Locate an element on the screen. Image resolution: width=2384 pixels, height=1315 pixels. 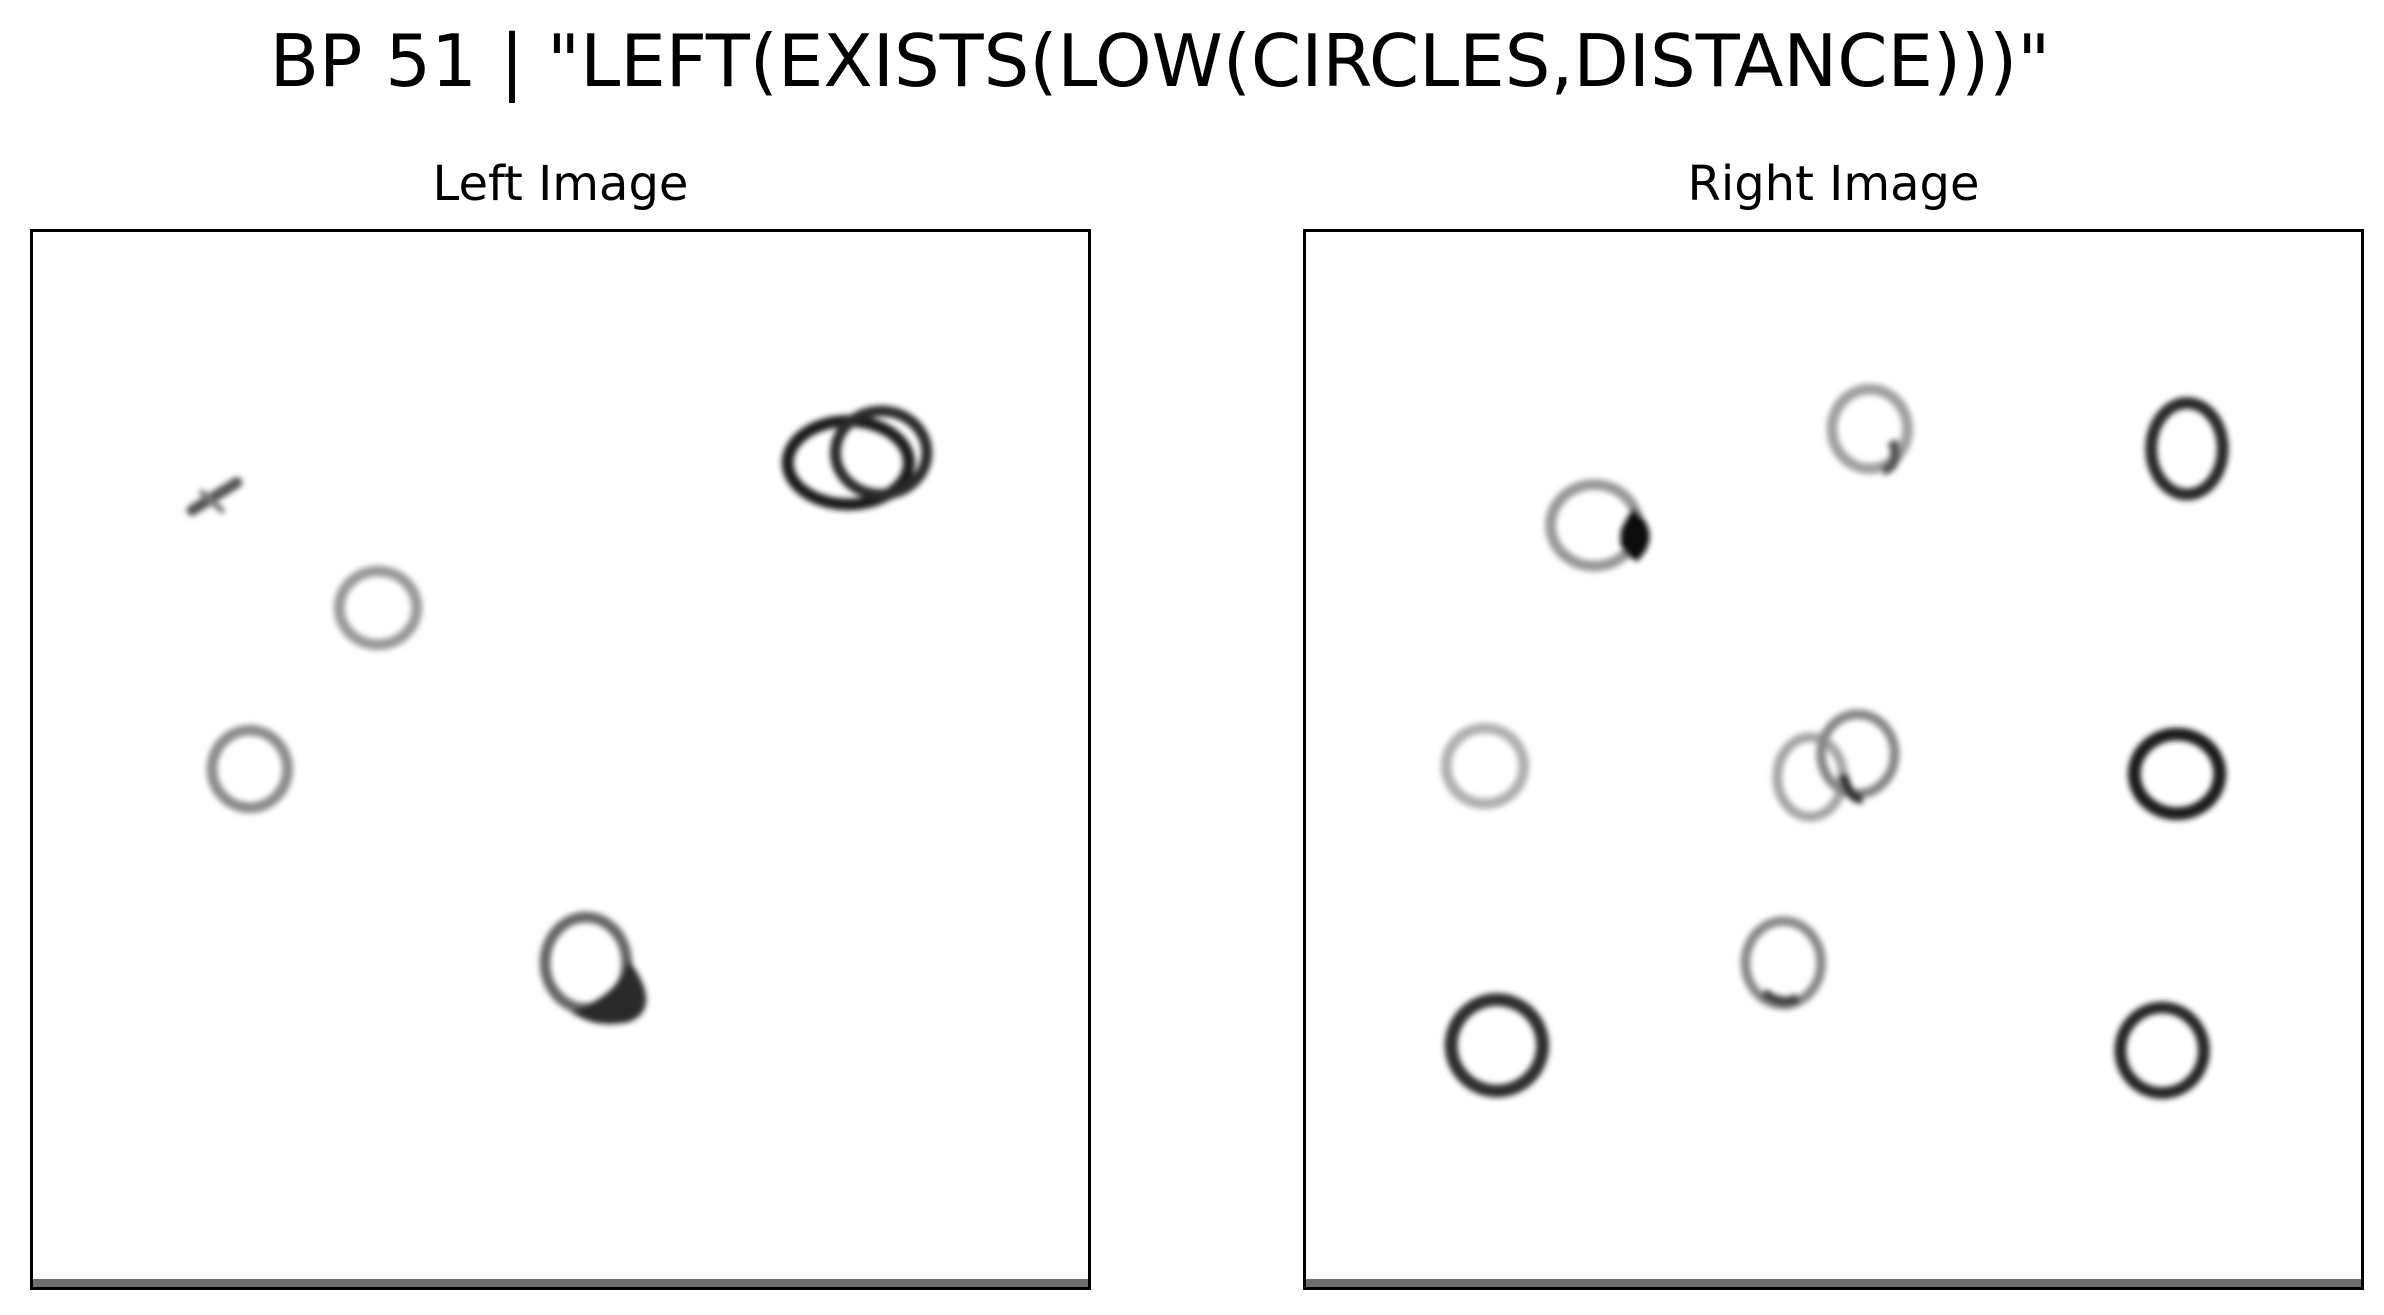
dark-crescent-shape is located at coordinates (608, 991).